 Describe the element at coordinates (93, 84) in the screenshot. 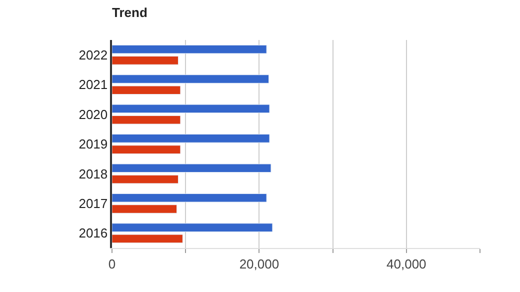

I see `y-tick-label: 2021` at that location.